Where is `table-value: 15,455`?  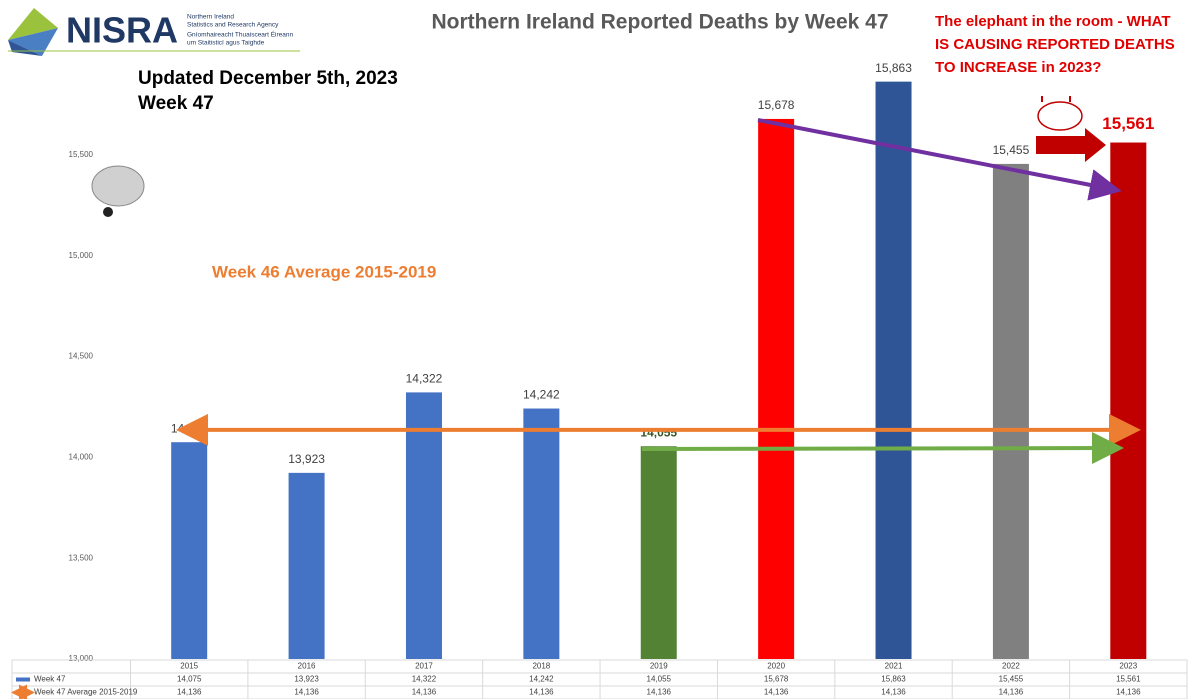
table-value: 15,455 is located at coordinates (1011, 679).